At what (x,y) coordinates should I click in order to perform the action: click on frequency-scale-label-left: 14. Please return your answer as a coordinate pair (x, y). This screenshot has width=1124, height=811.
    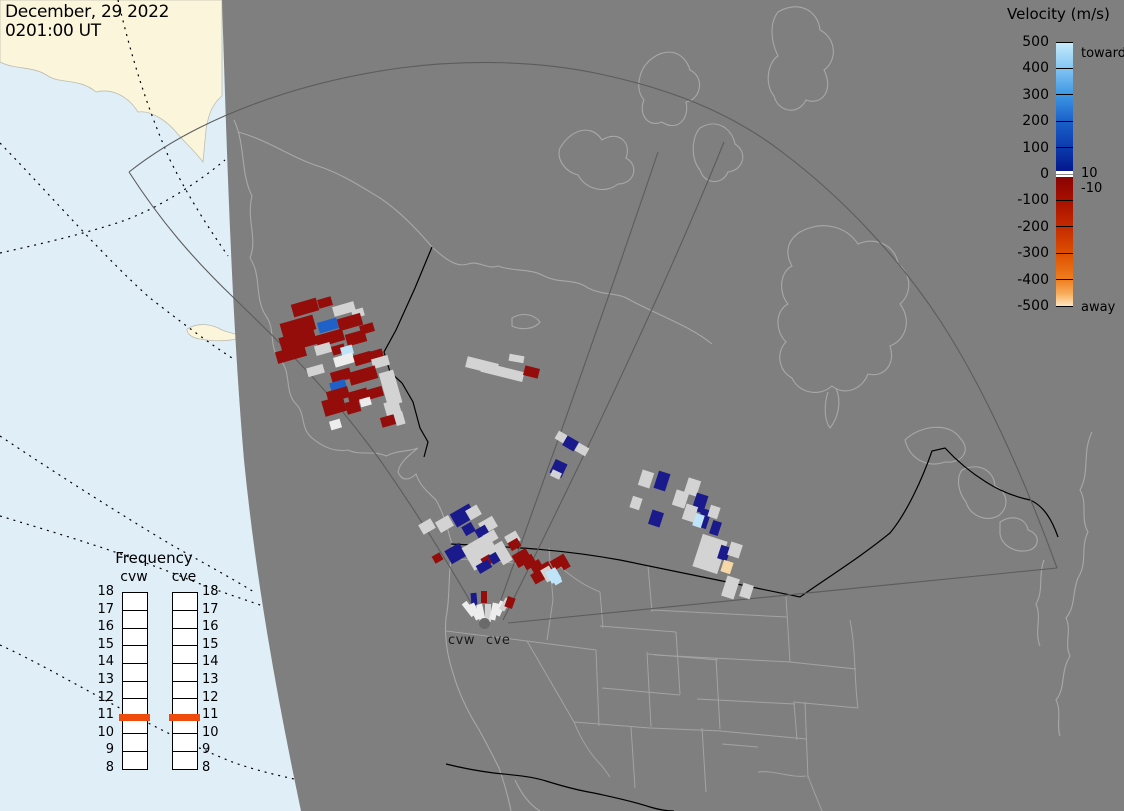
    Looking at the image, I should click on (105, 662).